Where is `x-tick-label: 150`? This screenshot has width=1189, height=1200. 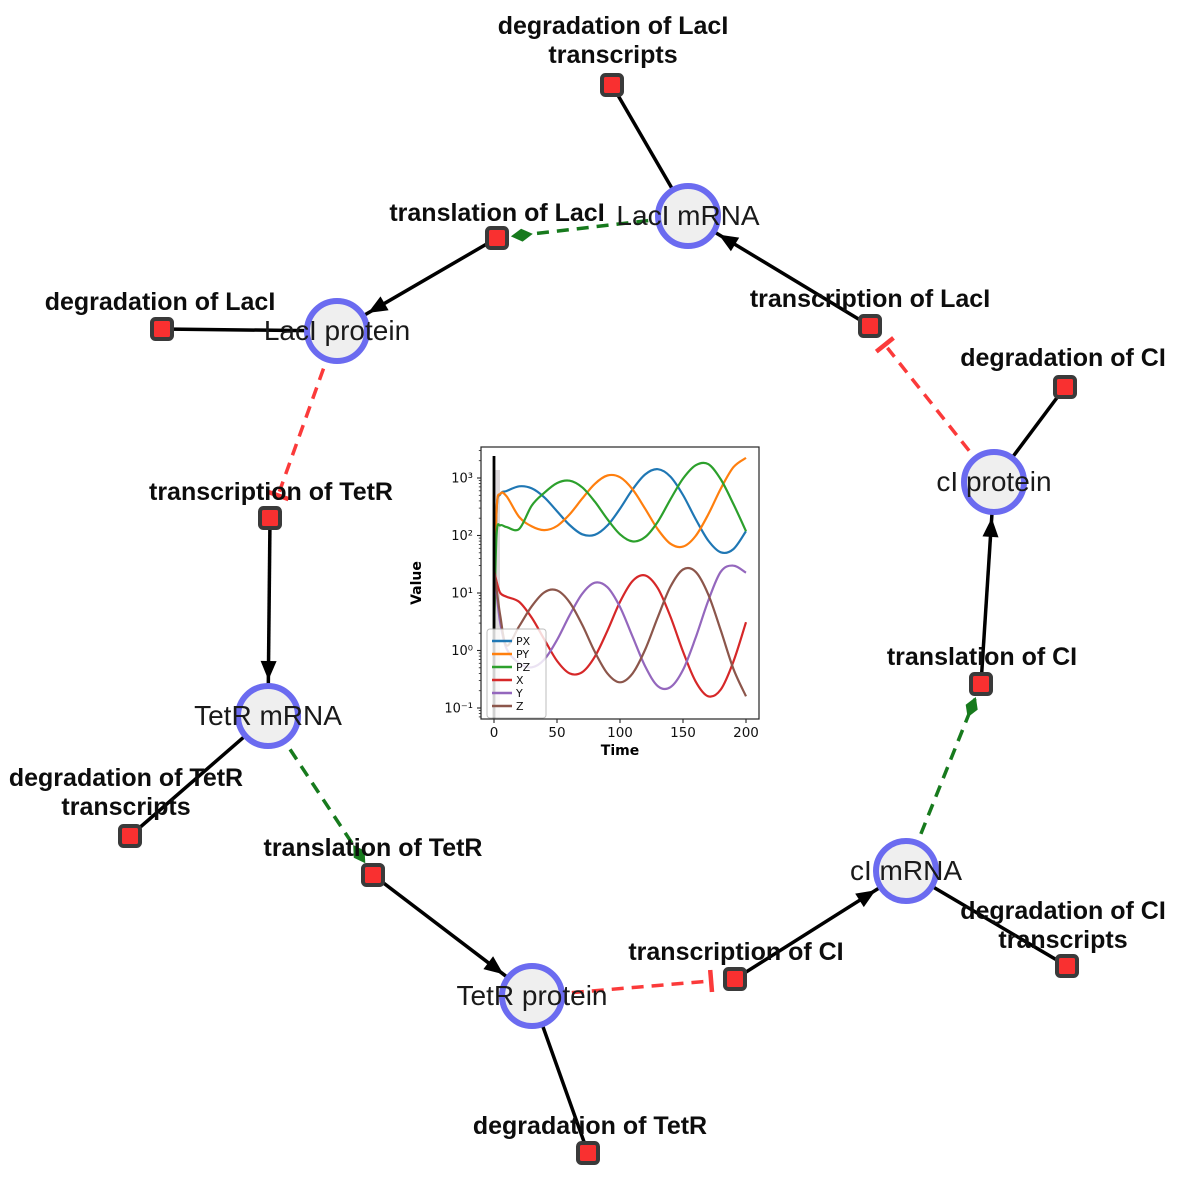
x-tick-label: 150 is located at coordinates (683, 733).